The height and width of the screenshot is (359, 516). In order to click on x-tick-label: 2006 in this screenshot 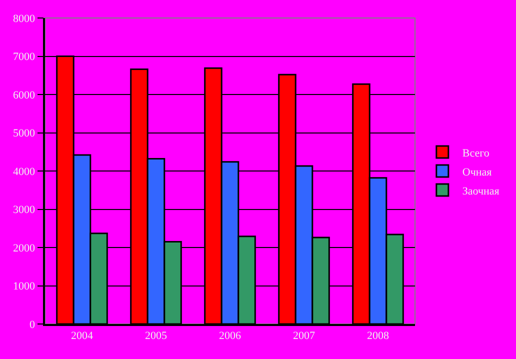, I will do `click(230, 336)`.